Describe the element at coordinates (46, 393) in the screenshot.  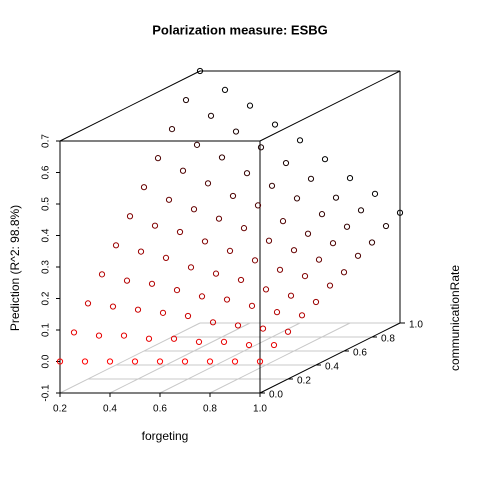
I see `z-tick-label: -0.1` at that location.